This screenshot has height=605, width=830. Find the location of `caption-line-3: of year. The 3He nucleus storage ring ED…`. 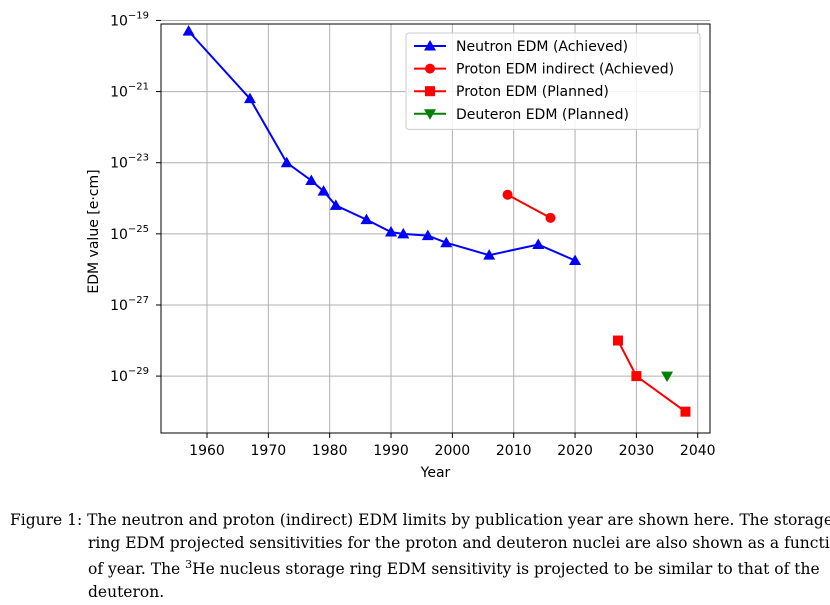

caption-line-3: of year. The 3He nucleus storage ring ED… is located at coordinates (420, 567).